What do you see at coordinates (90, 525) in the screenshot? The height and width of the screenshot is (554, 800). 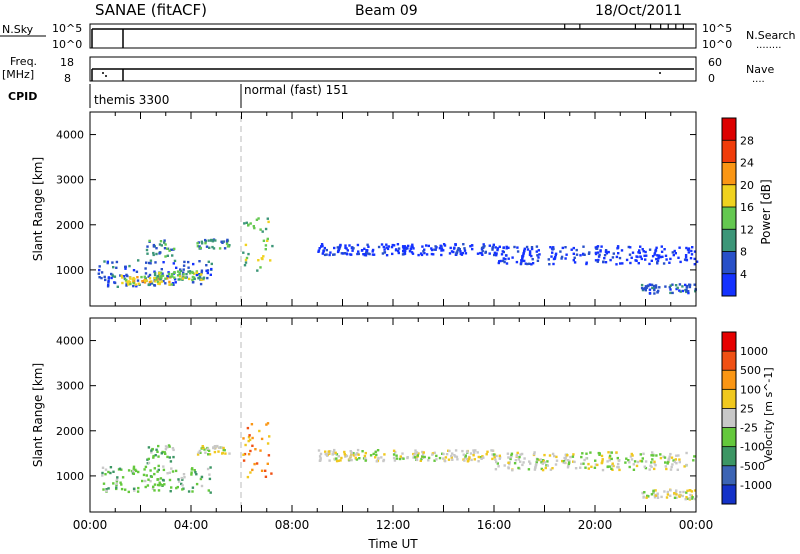 I see `x-tick-label: 00:00` at bounding box center [90, 525].